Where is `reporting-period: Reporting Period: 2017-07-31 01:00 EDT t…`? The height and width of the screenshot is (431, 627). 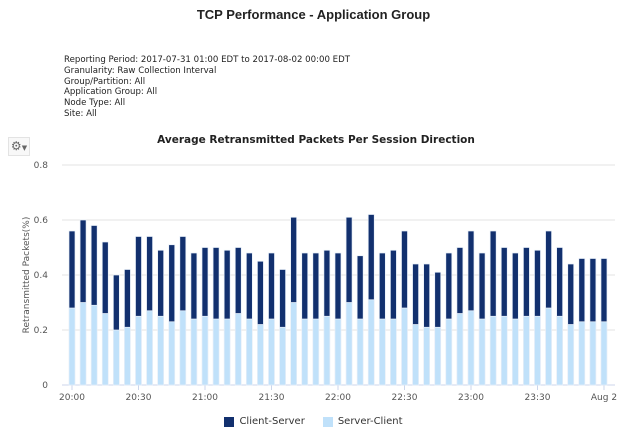
reporting-period: Reporting Period: 2017-07-31 01:00 EDT t… is located at coordinates (207, 60).